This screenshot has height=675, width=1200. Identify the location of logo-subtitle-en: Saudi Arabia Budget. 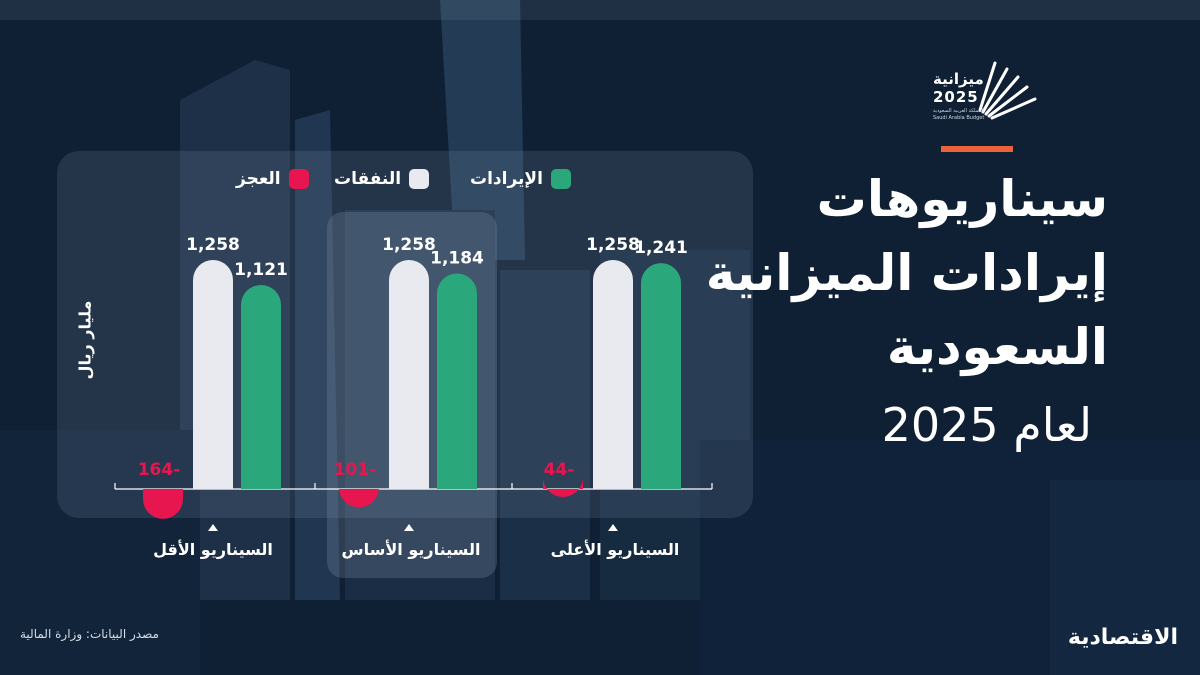
(959, 118).